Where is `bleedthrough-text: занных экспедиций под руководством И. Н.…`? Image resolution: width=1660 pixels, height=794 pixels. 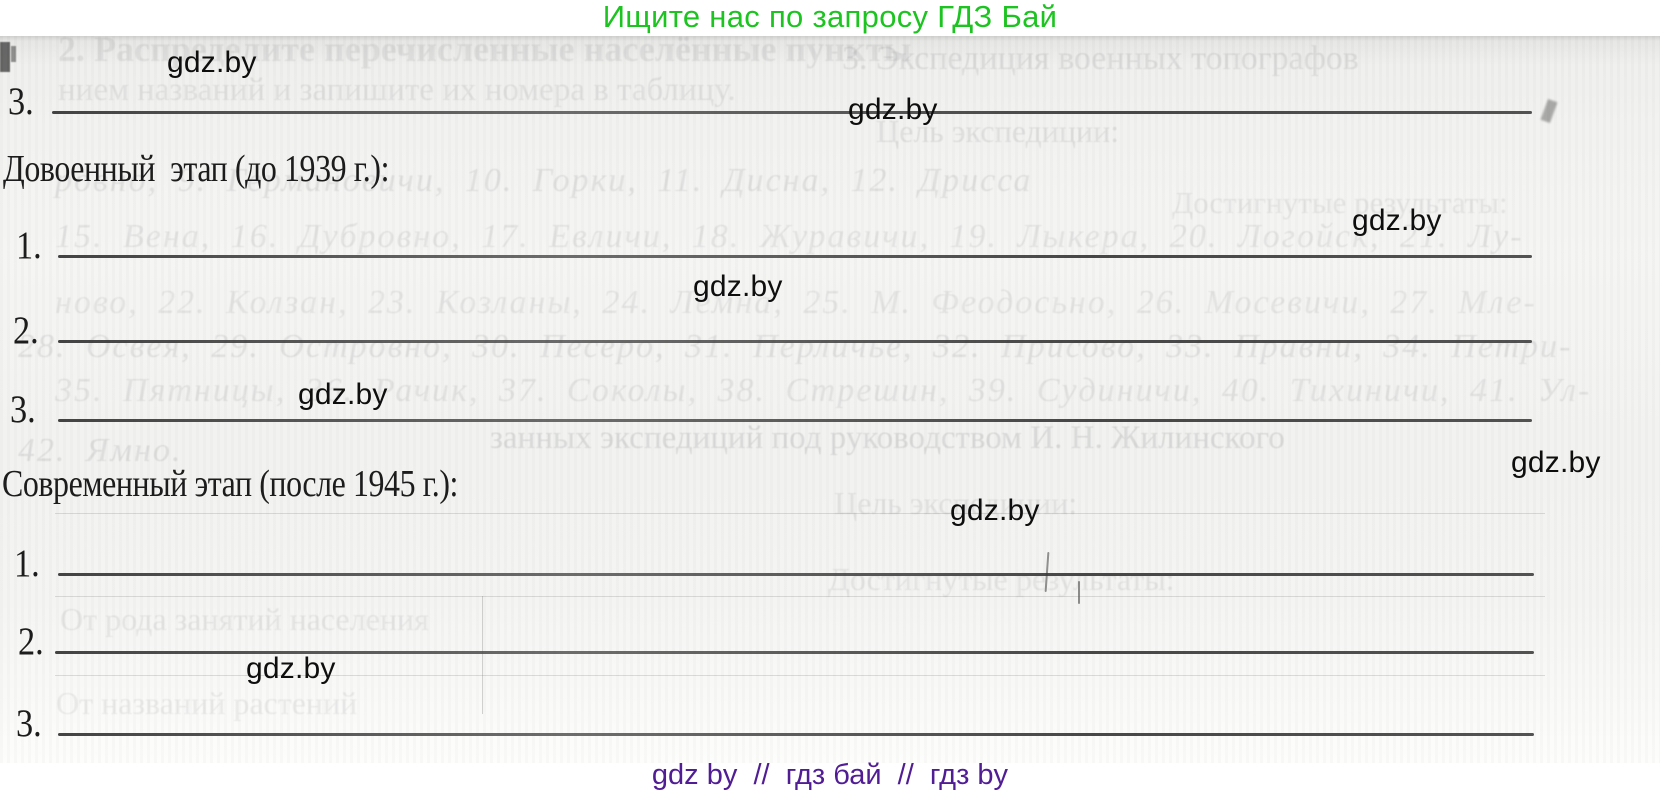 bleedthrough-text: занных экспедиций под руководством И. Н.… is located at coordinates (887, 438).